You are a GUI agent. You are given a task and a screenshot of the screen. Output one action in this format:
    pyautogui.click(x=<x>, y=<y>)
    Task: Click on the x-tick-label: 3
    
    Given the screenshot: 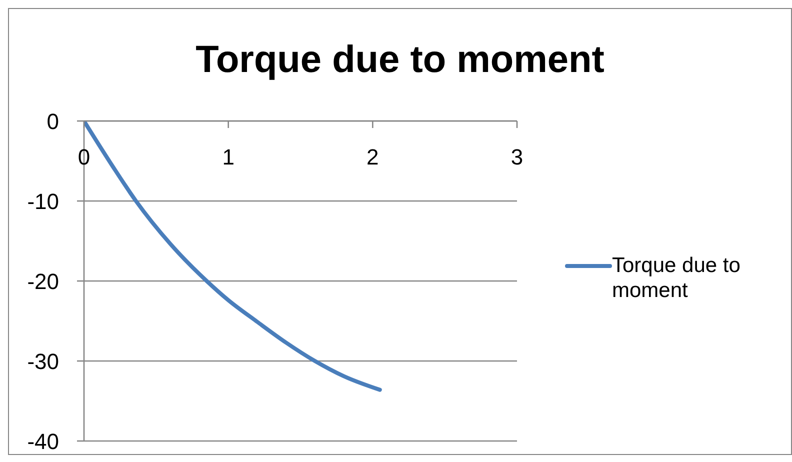 What is the action you would take?
    pyautogui.click(x=517, y=157)
    